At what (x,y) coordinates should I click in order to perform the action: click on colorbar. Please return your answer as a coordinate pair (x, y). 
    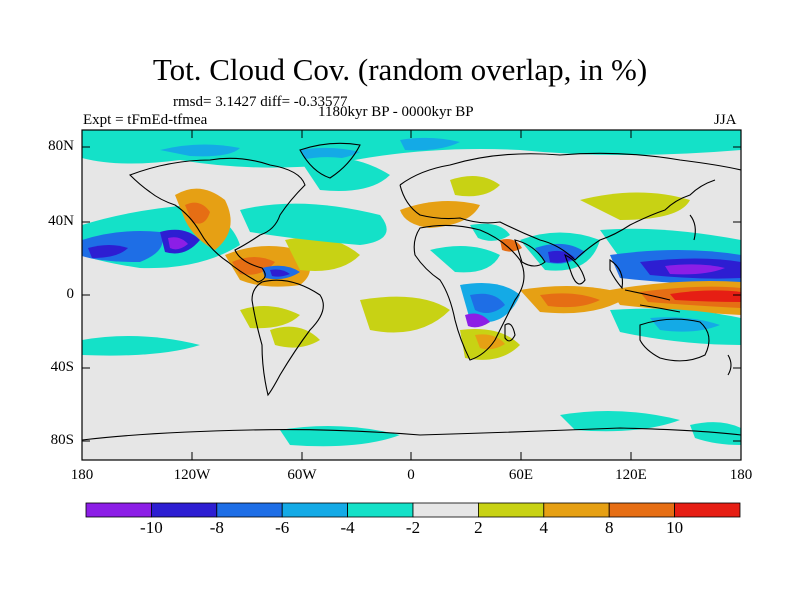
    Looking at the image, I should click on (413, 510).